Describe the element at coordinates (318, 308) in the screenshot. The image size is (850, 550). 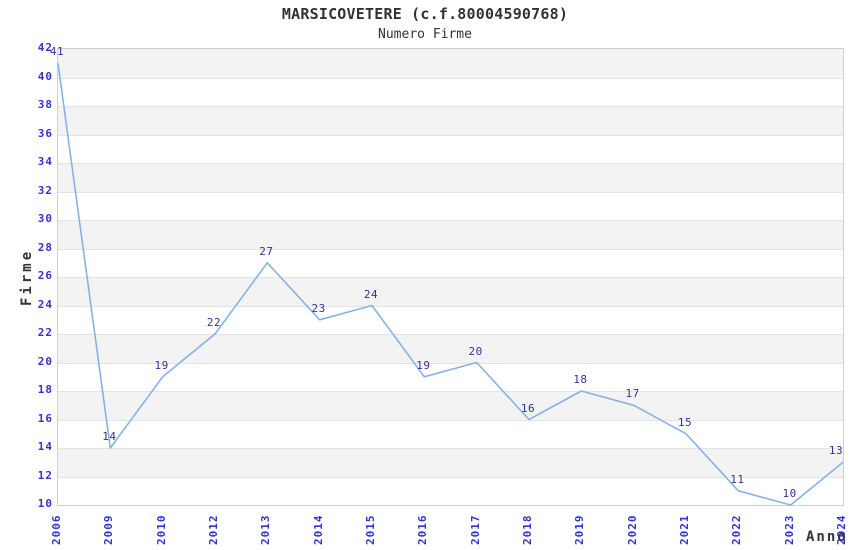
I see `data-point-label: 23` at that location.